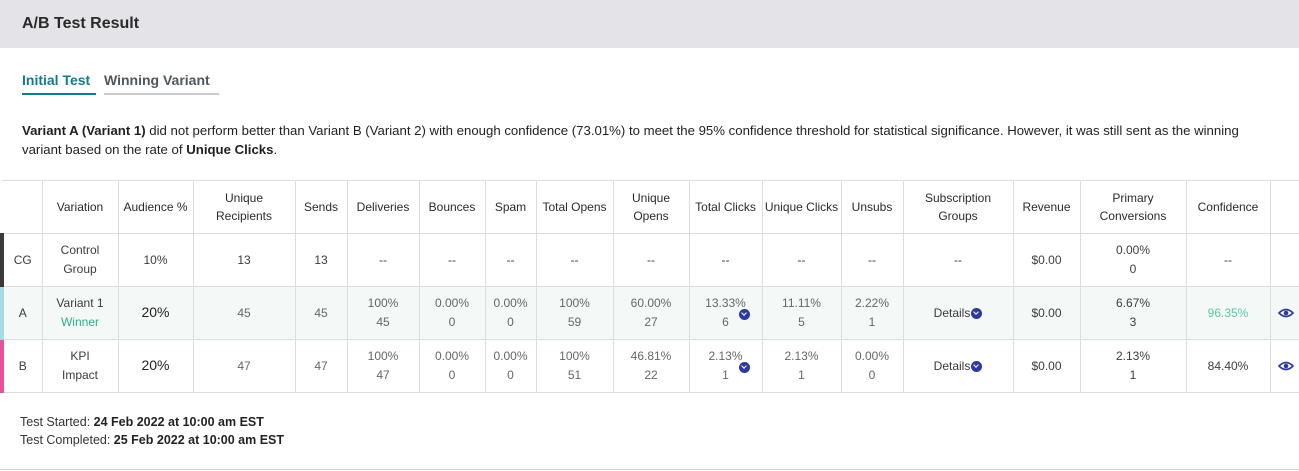 The width and height of the screenshot is (1299, 471). Describe the element at coordinates (574, 322) in the screenshot. I see `total-opens-count: 59` at that location.